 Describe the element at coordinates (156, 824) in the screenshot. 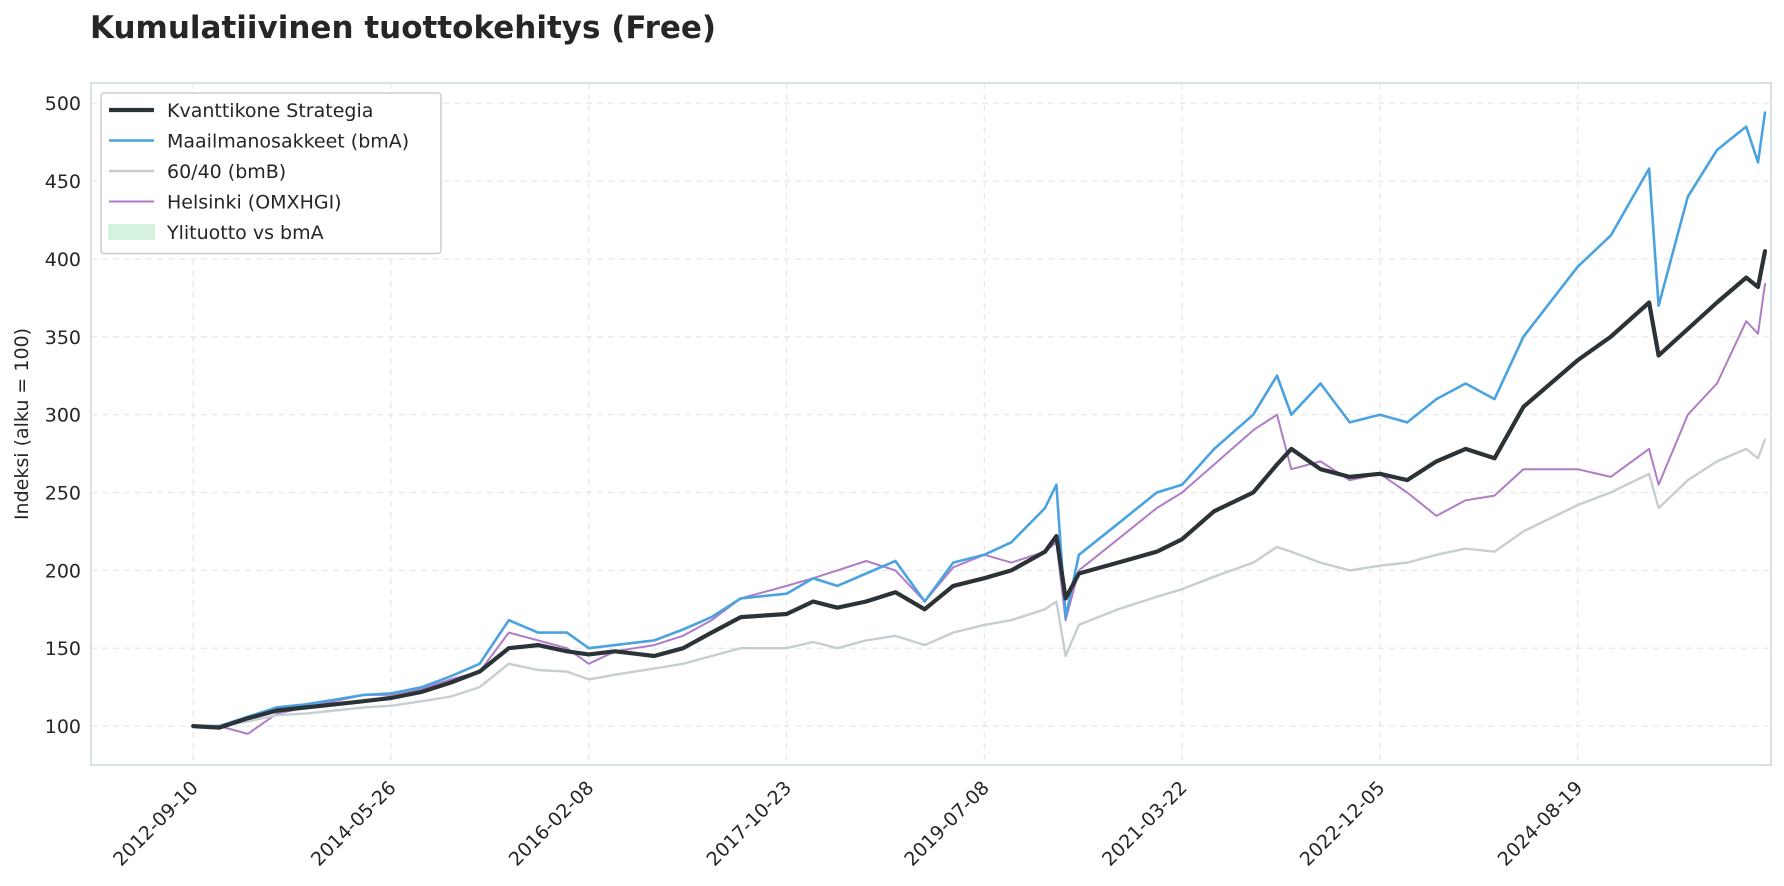

I see `x-tick-label: 2012-09-10` at that location.